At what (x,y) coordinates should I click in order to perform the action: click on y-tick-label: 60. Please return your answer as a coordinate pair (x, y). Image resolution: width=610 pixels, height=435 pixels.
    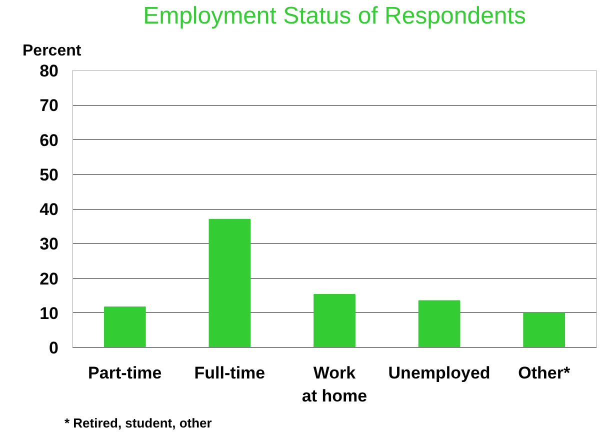
    Looking at the image, I should click on (49, 140).